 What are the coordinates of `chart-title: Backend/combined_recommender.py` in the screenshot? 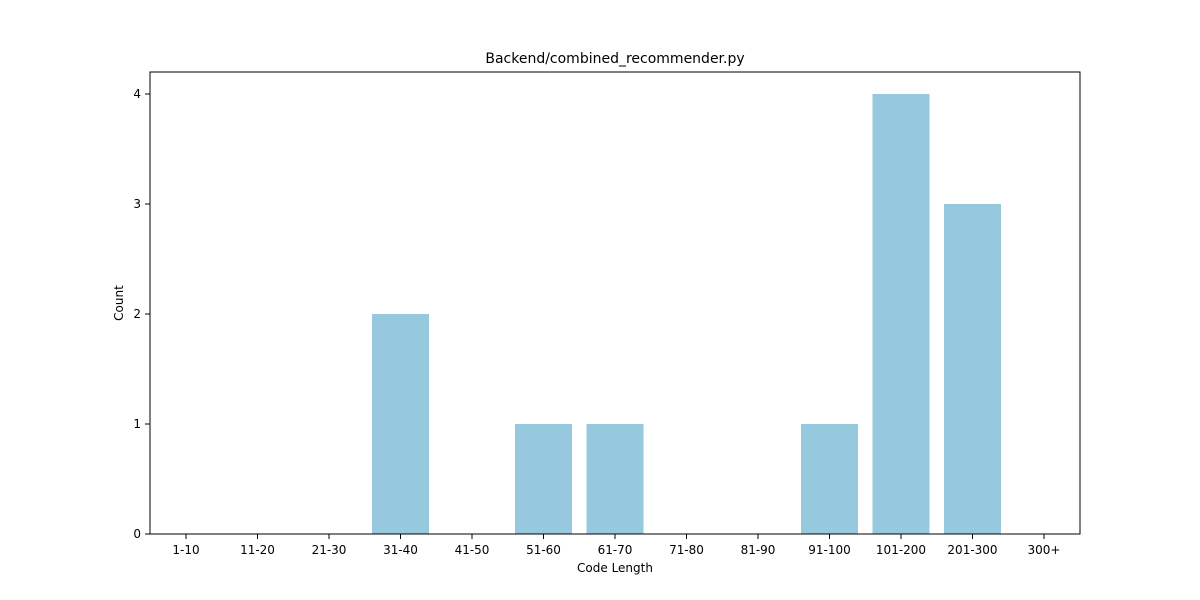 It's located at (614, 59).